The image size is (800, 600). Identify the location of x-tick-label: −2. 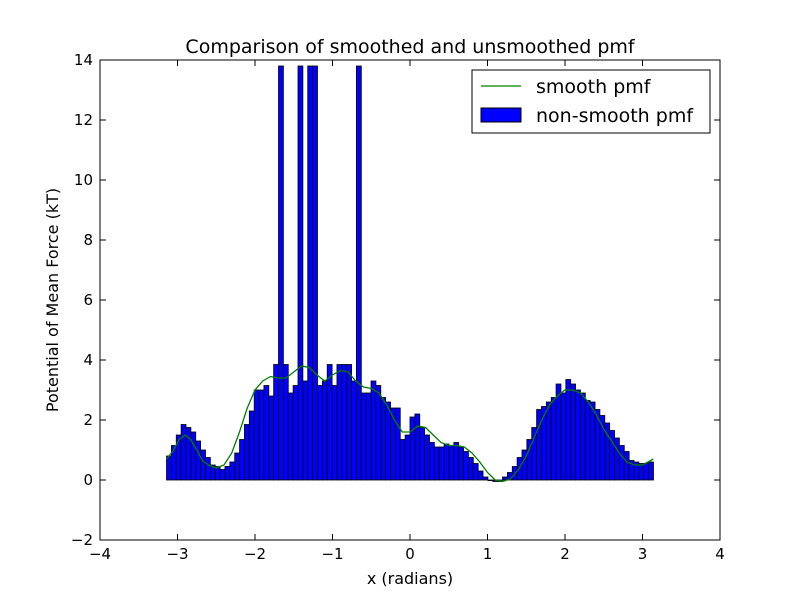
(255, 554).